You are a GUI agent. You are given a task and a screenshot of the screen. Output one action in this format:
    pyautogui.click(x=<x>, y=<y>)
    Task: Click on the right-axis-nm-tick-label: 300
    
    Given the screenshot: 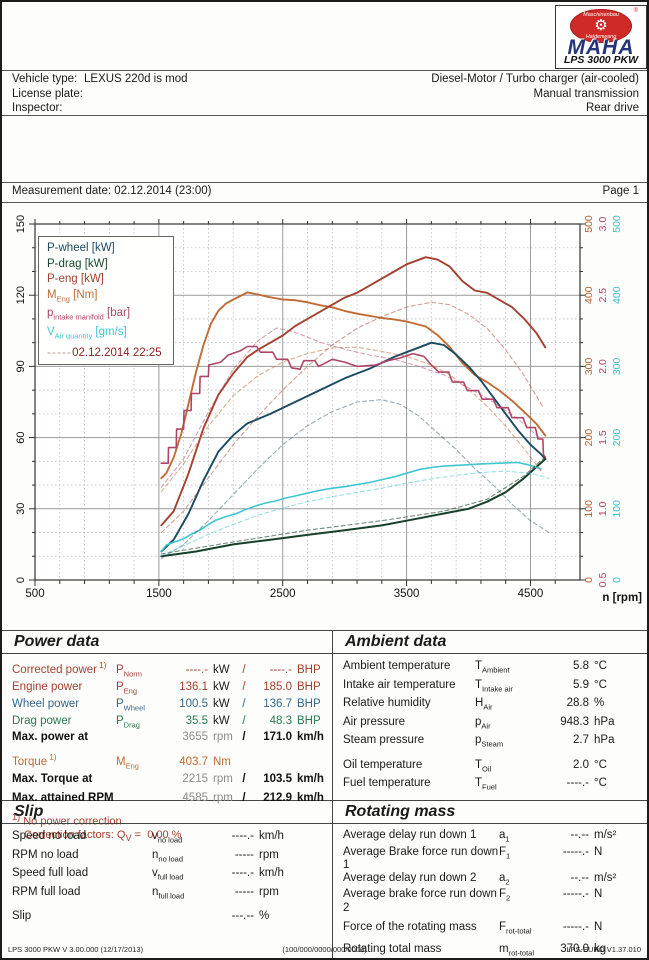 What is the action you would take?
    pyautogui.click(x=589, y=366)
    